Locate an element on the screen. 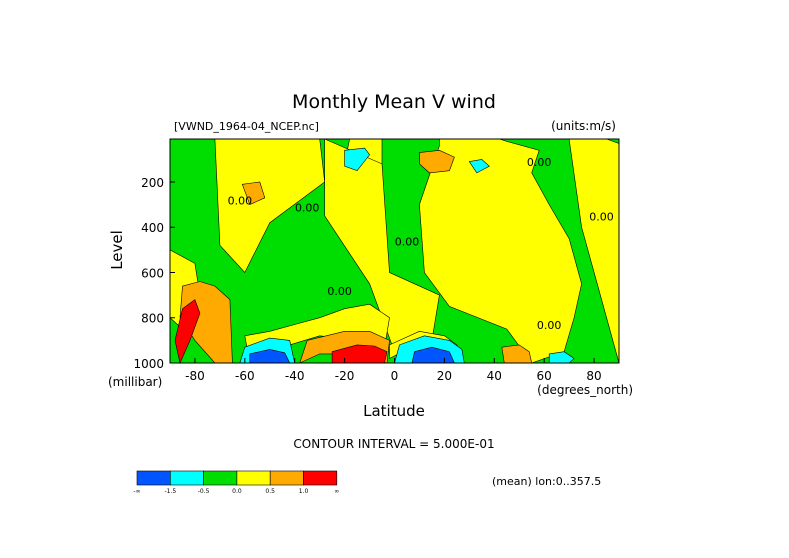 The image size is (789, 558). y-axis-ticks: 200 400 600 800 1000 is located at coordinates (154, 273).